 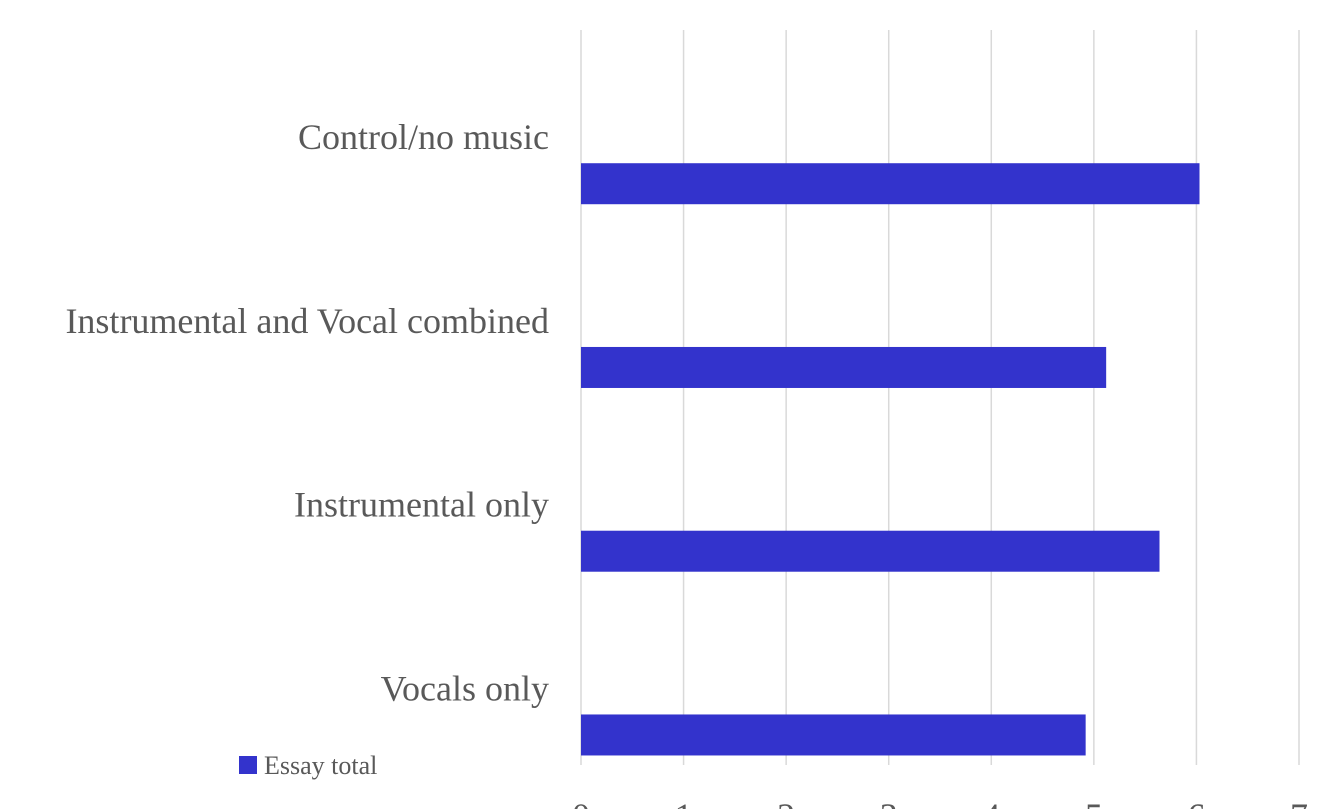 I want to click on category-label: Vocals only, so click(x=465, y=688).